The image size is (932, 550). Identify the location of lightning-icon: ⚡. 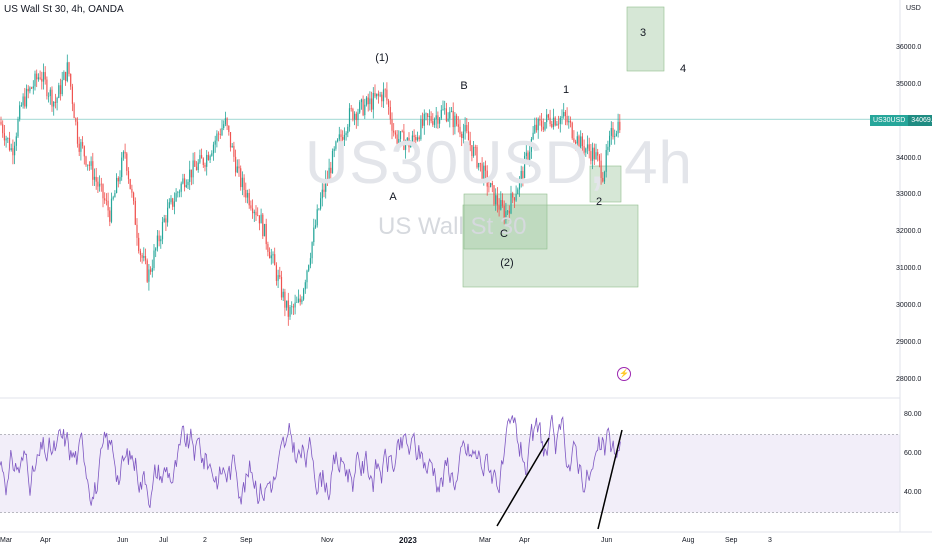
(624, 374).